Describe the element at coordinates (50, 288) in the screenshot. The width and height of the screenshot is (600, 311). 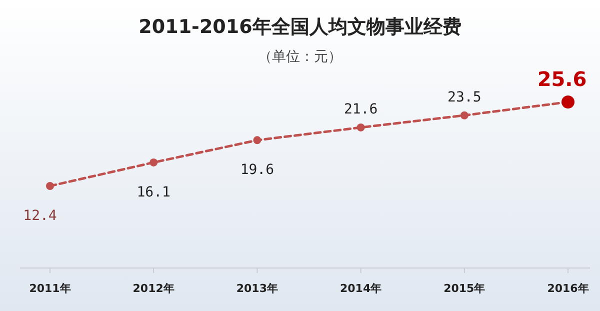
I see `x-tick-label: 2011年` at that location.